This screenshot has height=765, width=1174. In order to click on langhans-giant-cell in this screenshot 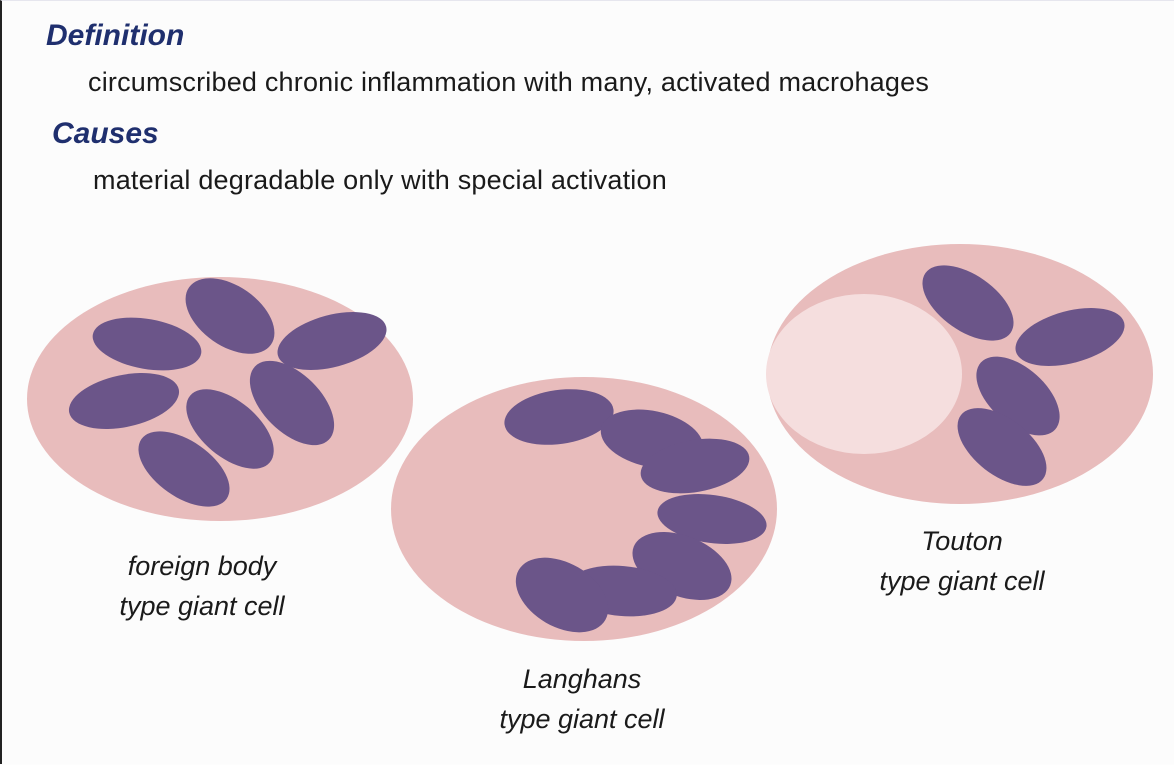, I will do `click(584, 509)`.